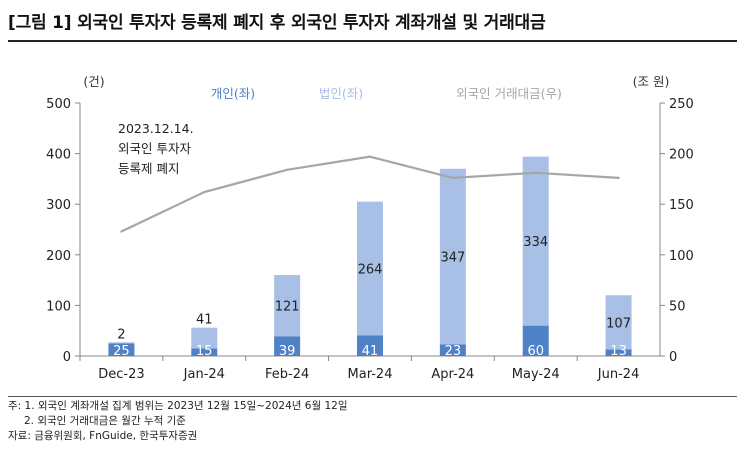 The image size is (745, 463). What do you see at coordinates (677, 306) in the screenshot?
I see `y-right-tick-label: 50` at bounding box center [677, 306].